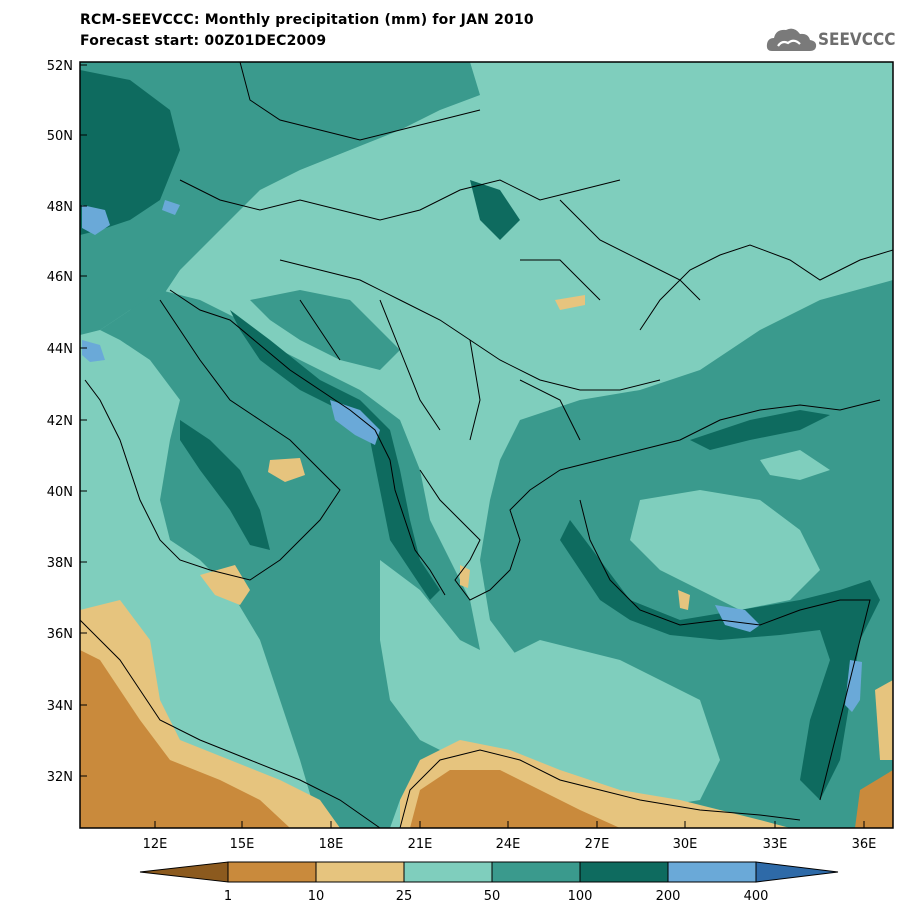 This screenshot has height=920, width=913. I want to click on colorbar-label: 100, so click(580, 896).